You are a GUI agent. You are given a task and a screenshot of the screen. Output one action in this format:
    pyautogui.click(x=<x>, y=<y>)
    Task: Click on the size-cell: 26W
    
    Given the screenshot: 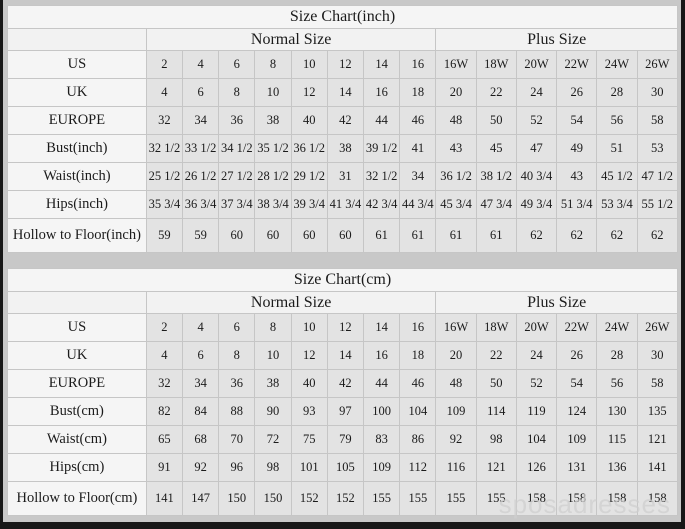 What is the action you would take?
    pyautogui.click(x=657, y=64)
    